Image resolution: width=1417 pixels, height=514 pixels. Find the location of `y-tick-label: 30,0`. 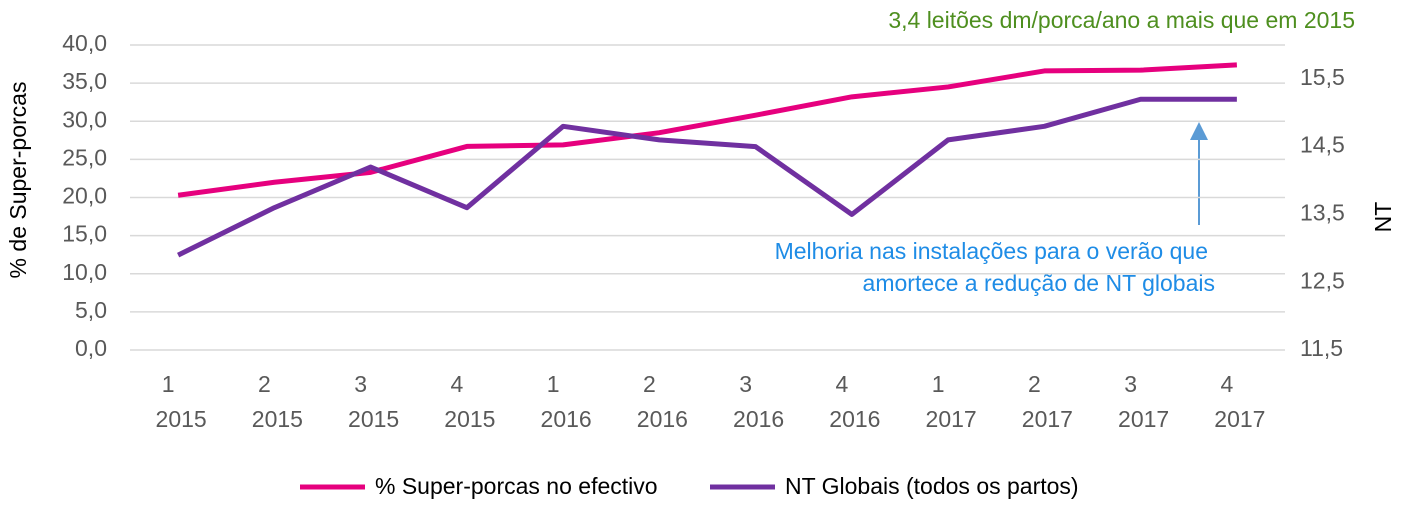

y-tick-label: 30,0 is located at coordinates (84, 119).